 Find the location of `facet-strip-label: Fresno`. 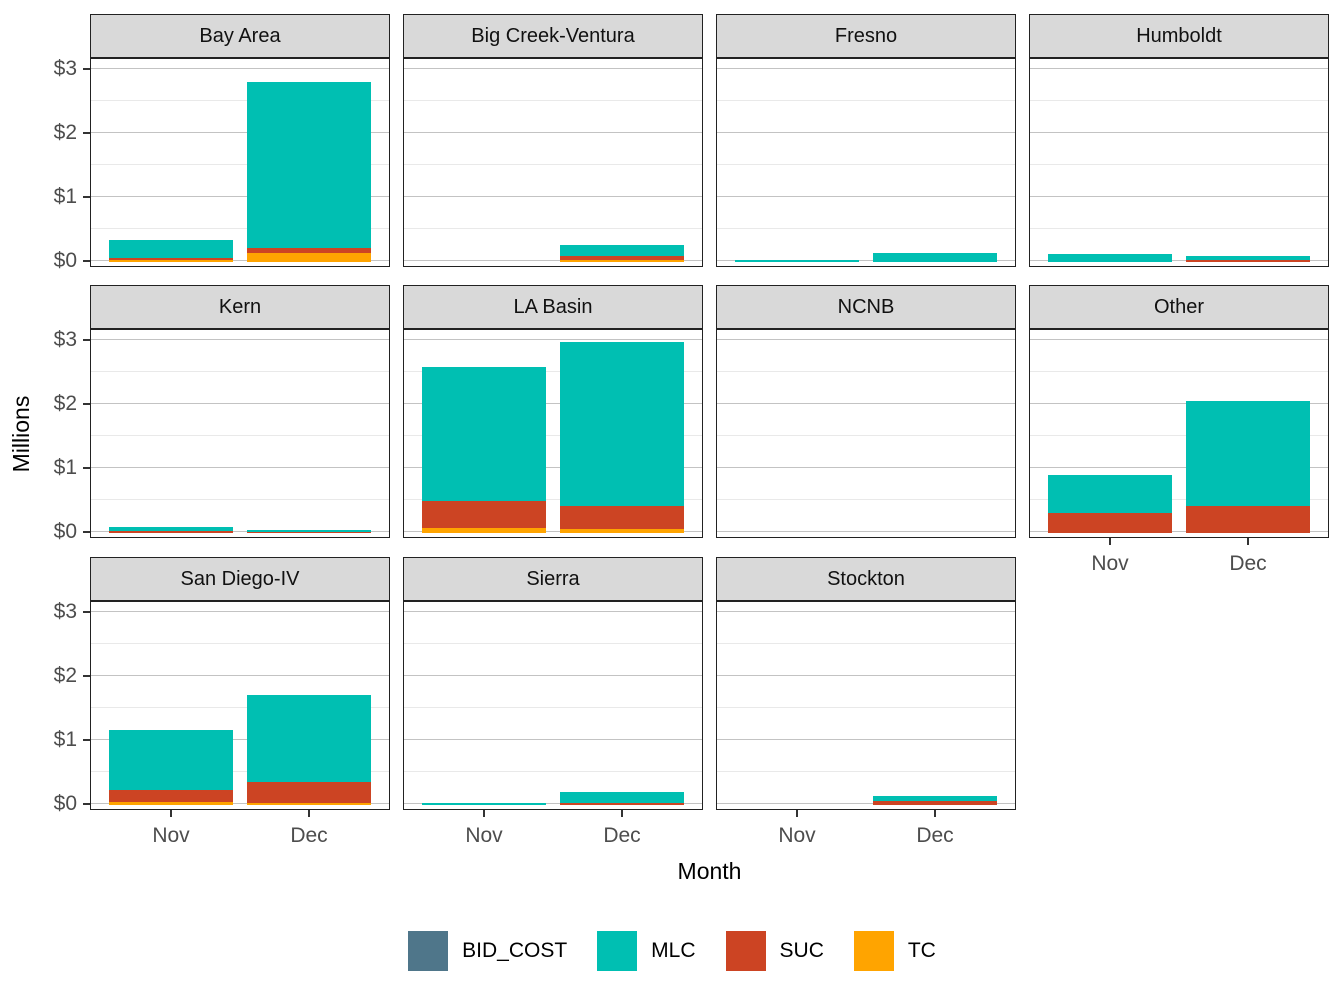

facet-strip-label: Fresno is located at coordinates (866, 35).